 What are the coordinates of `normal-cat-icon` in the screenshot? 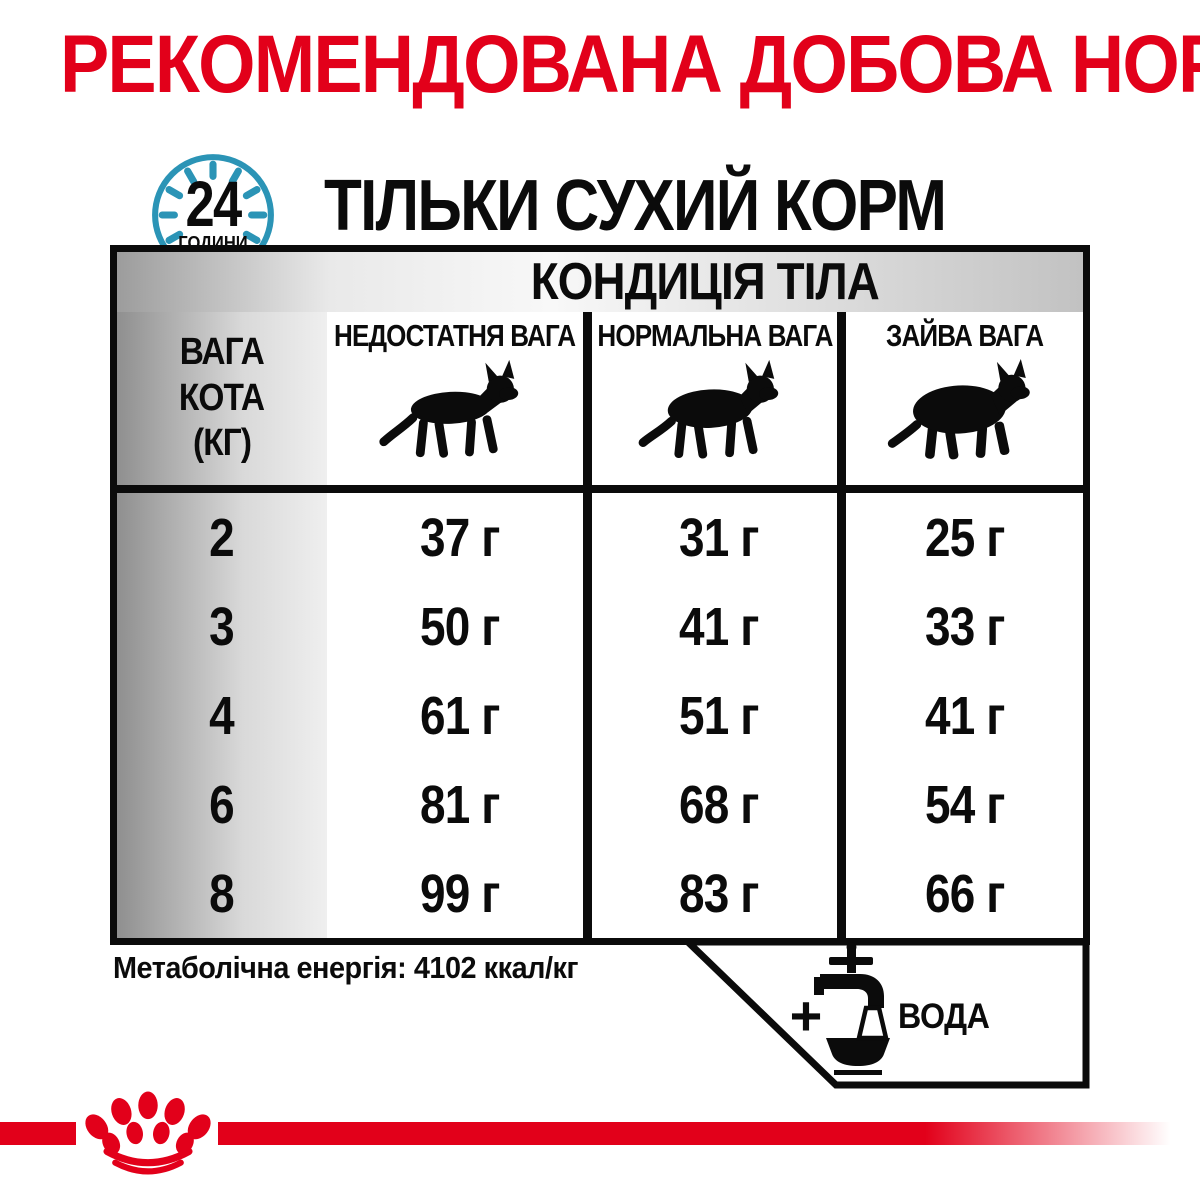 It's located at (708, 409).